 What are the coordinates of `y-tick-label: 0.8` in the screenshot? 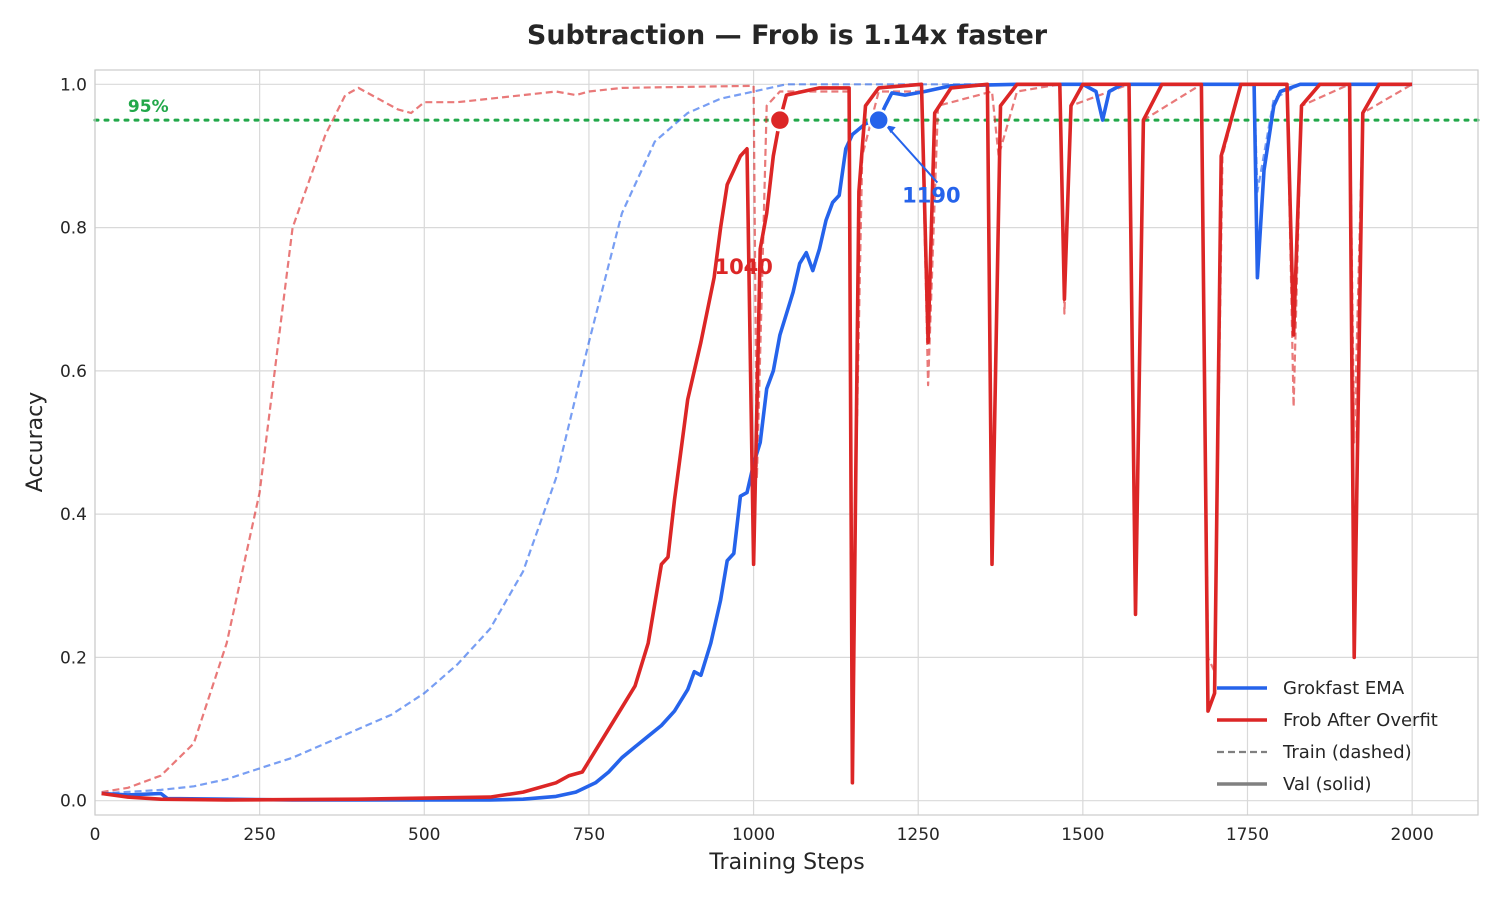 It's located at (73, 229).